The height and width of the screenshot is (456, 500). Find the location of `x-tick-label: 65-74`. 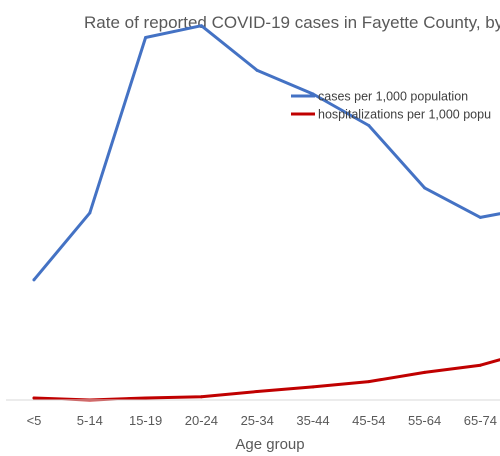

x-tick-label: 65-74 is located at coordinates (480, 420).